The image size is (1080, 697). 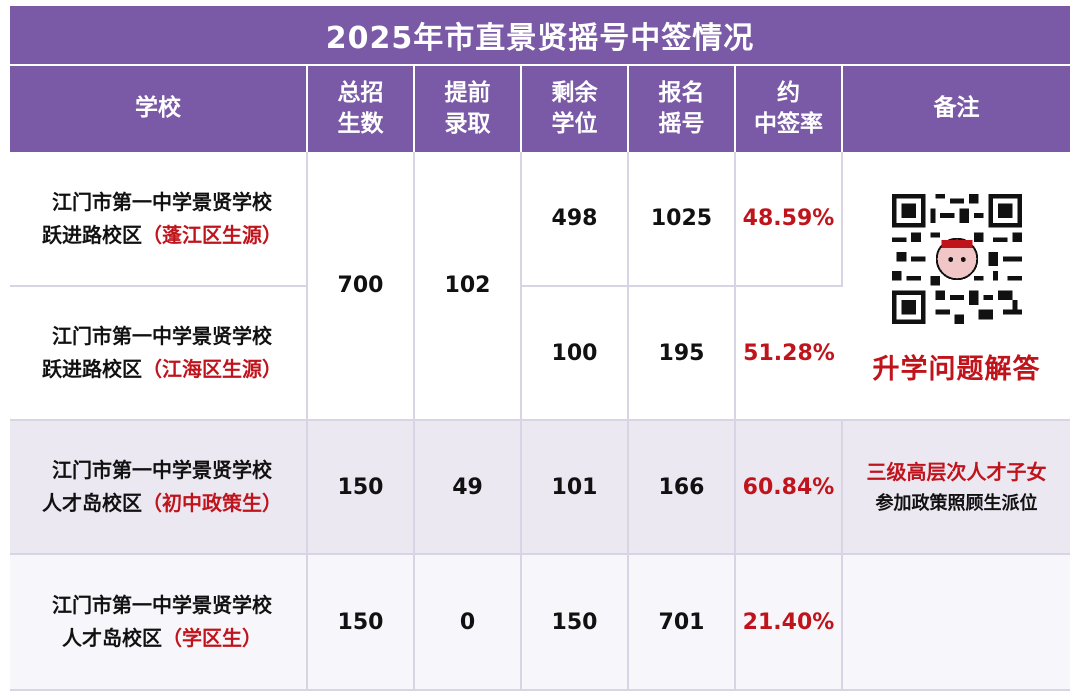 I want to click on remaining-cell: 498, so click(x=575, y=219).